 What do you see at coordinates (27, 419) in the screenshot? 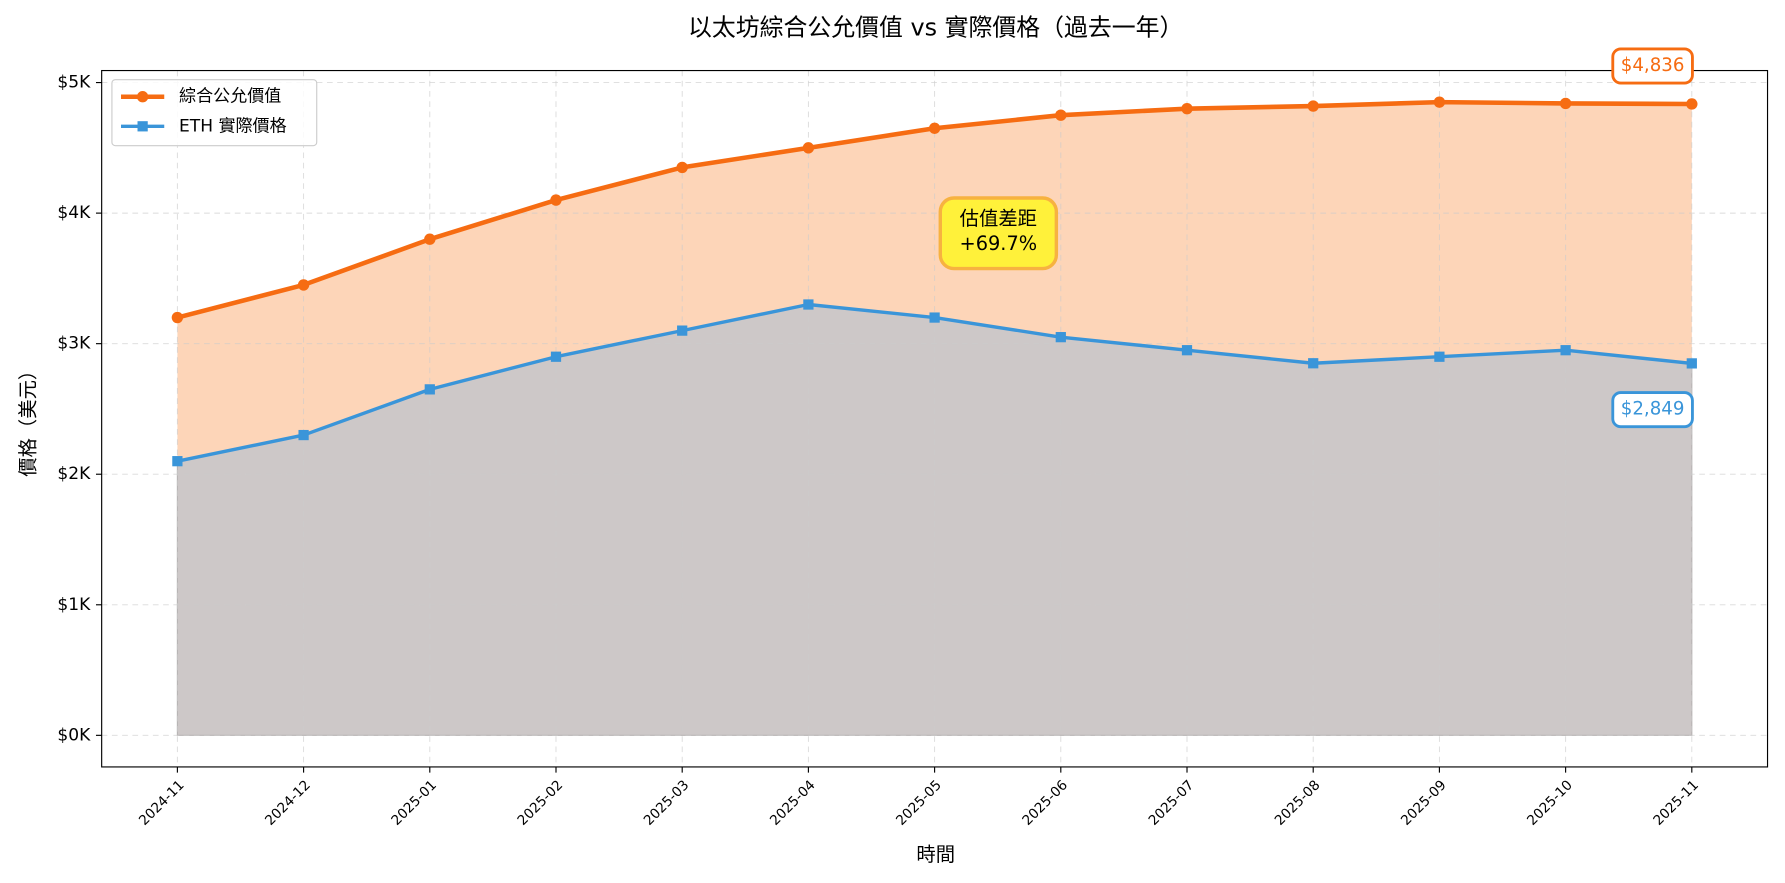
I see `y-axis-label: 價格（美元）` at bounding box center [27, 419].